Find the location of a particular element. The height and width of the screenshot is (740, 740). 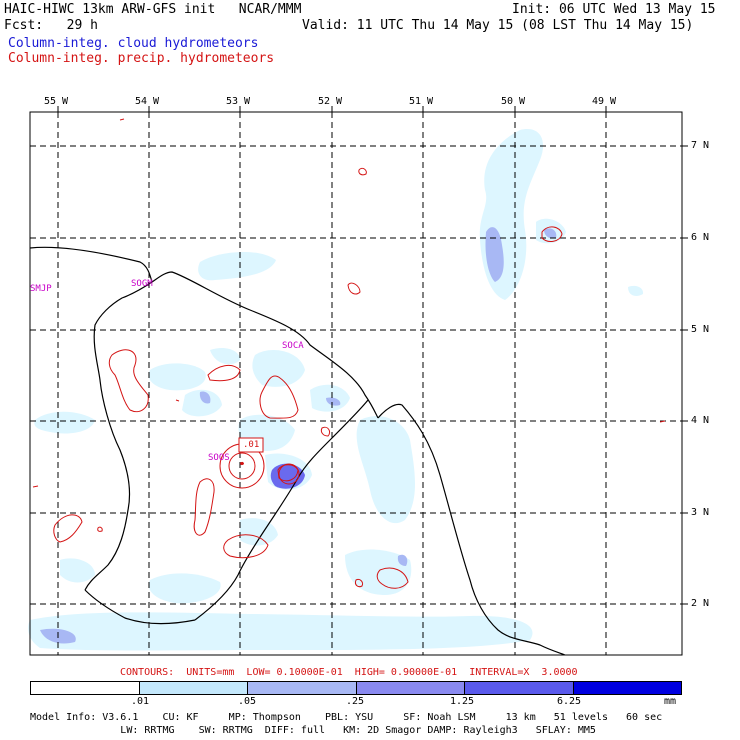

colorbar-tick-3: 1.25 is located at coordinates (462, 701).